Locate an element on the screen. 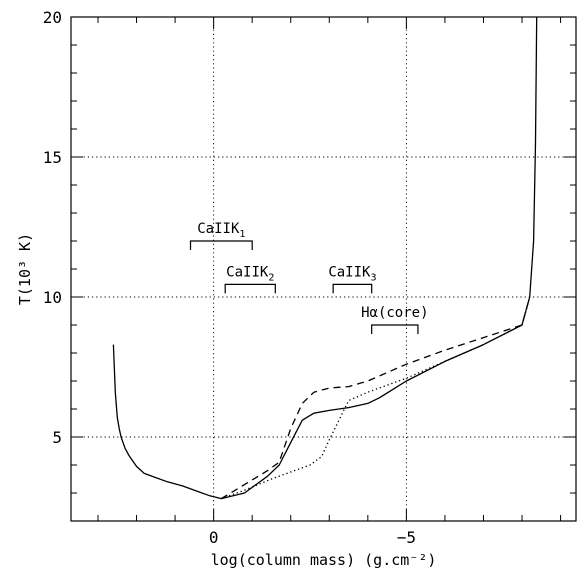 This screenshot has width=584, height=570. x-axis-label: log(column mass) (g.cm⁻²) is located at coordinates (324, 560).